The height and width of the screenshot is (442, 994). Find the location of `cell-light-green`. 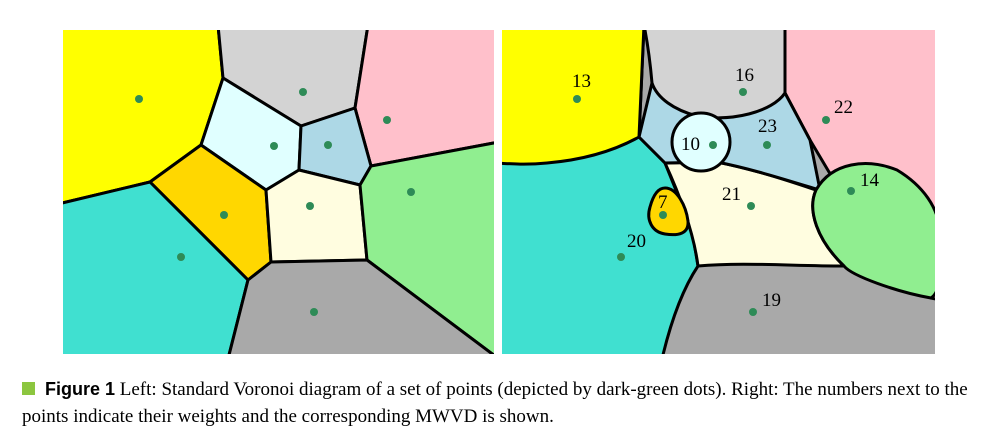

cell-light-green is located at coordinates (426, 247).